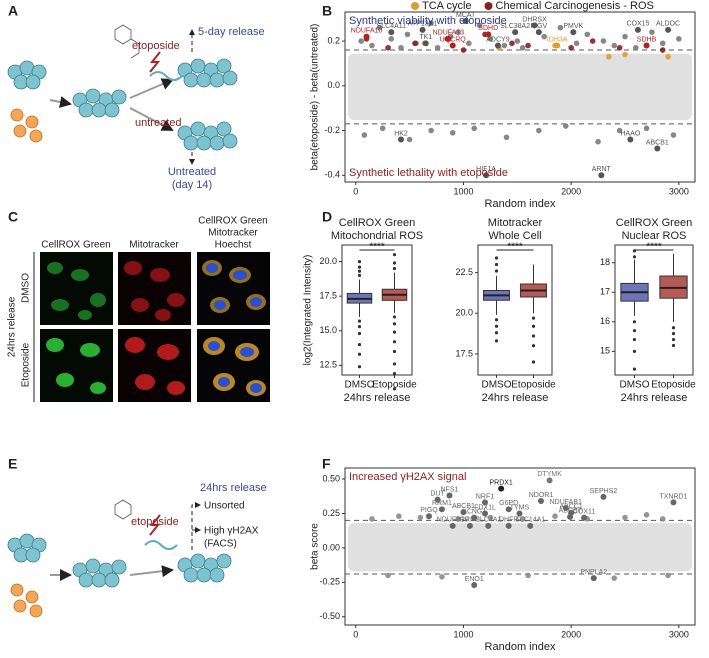  I want to click on y-axis-label: beta score, so click(315, 546).